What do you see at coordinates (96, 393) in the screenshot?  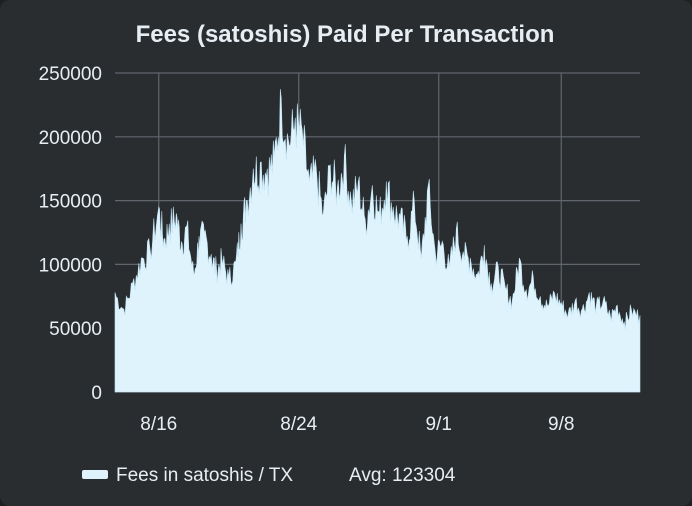 I see `y-tick-label: 0` at bounding box center [96, 393].